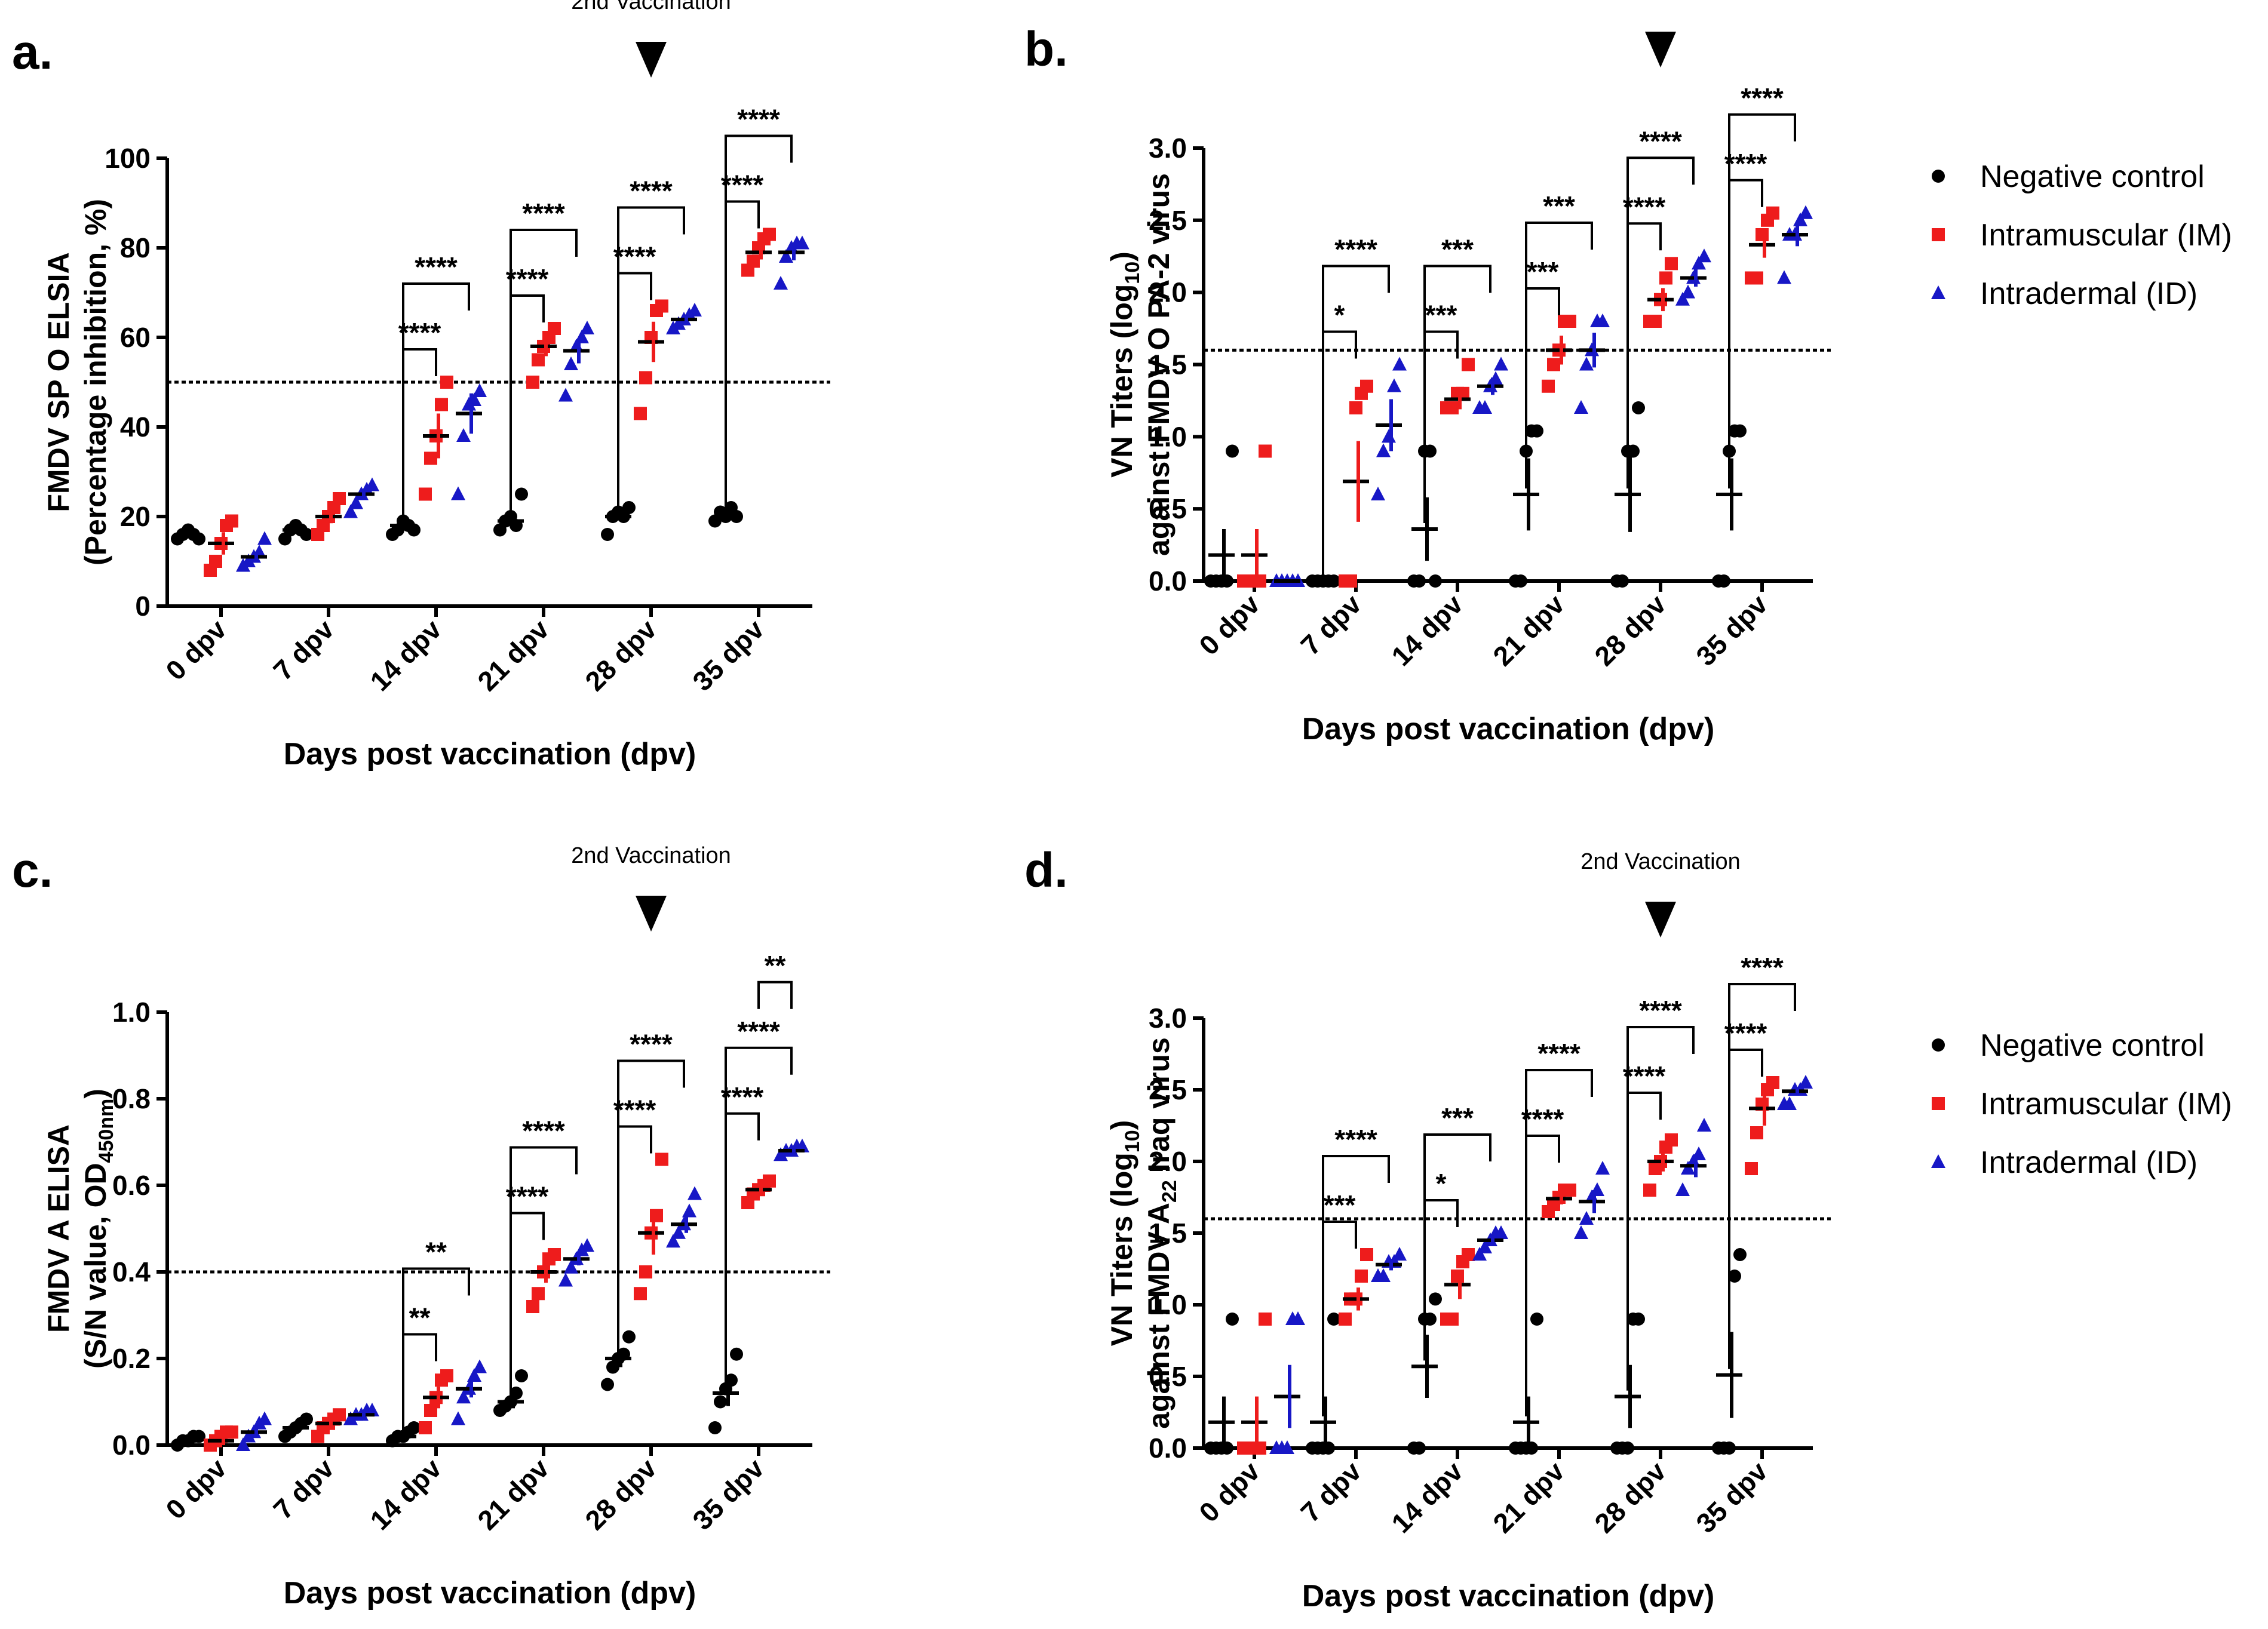  Describe the element at coordinates (1168, 1304) in the screenshot. I see `y-tick-label: 1.0` at that location.